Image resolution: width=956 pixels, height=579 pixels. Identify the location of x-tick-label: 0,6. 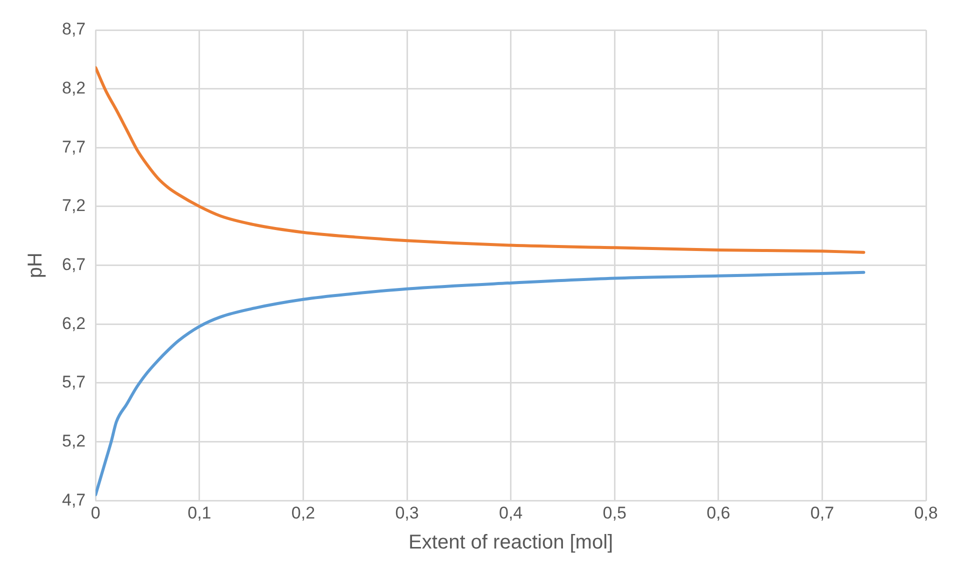
(718, 512).